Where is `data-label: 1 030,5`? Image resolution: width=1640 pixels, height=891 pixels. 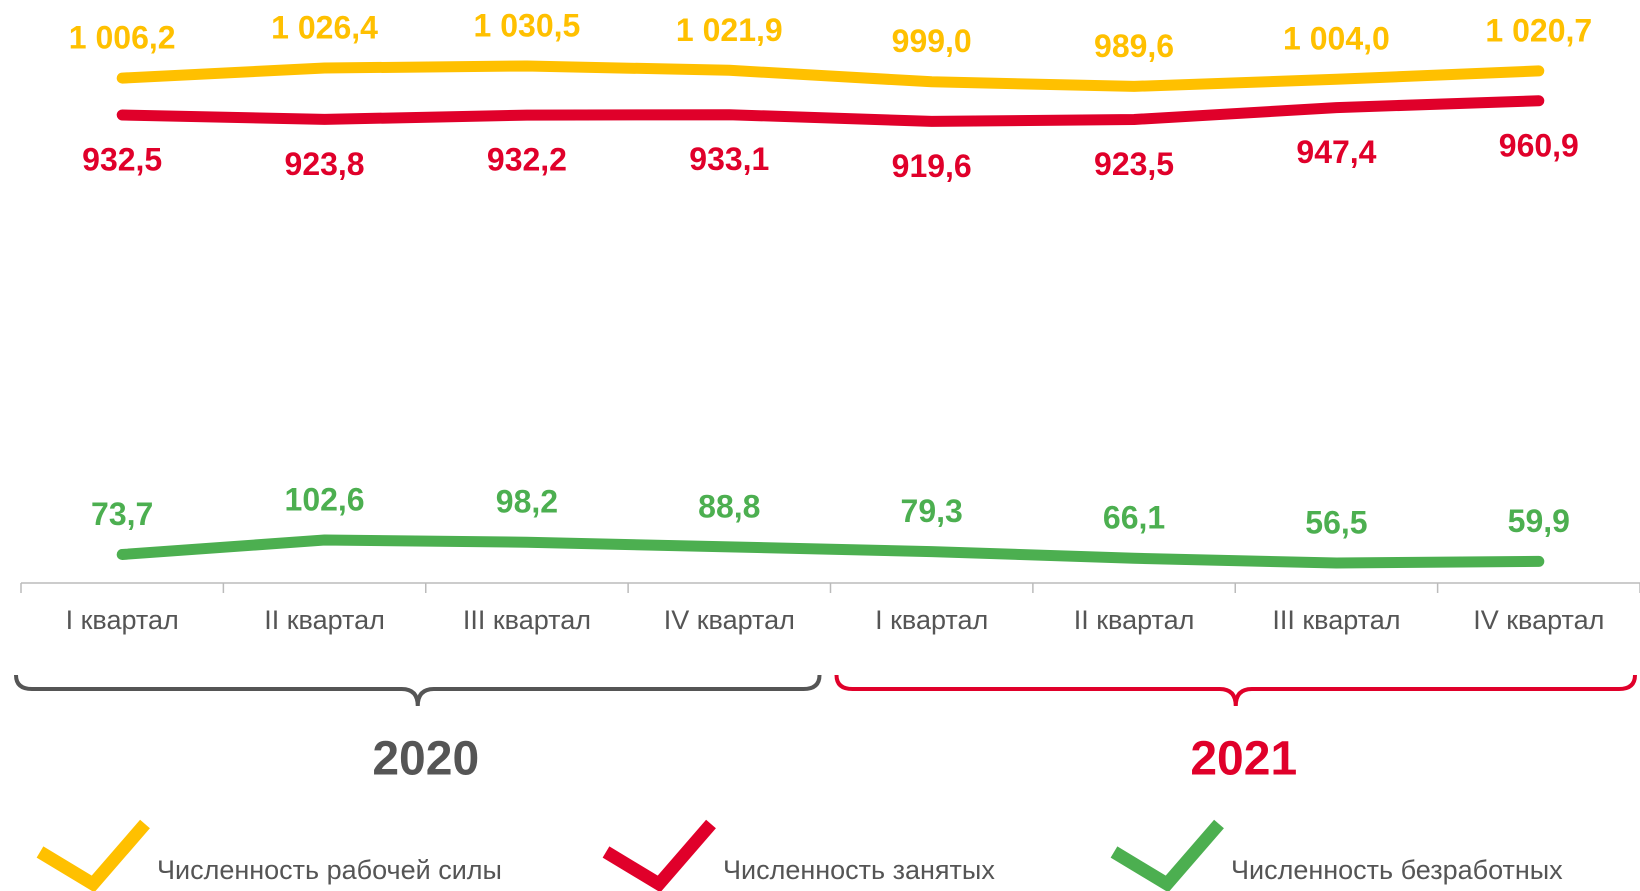 data-label: 1 030,5 is located at coordinates (527, 25).